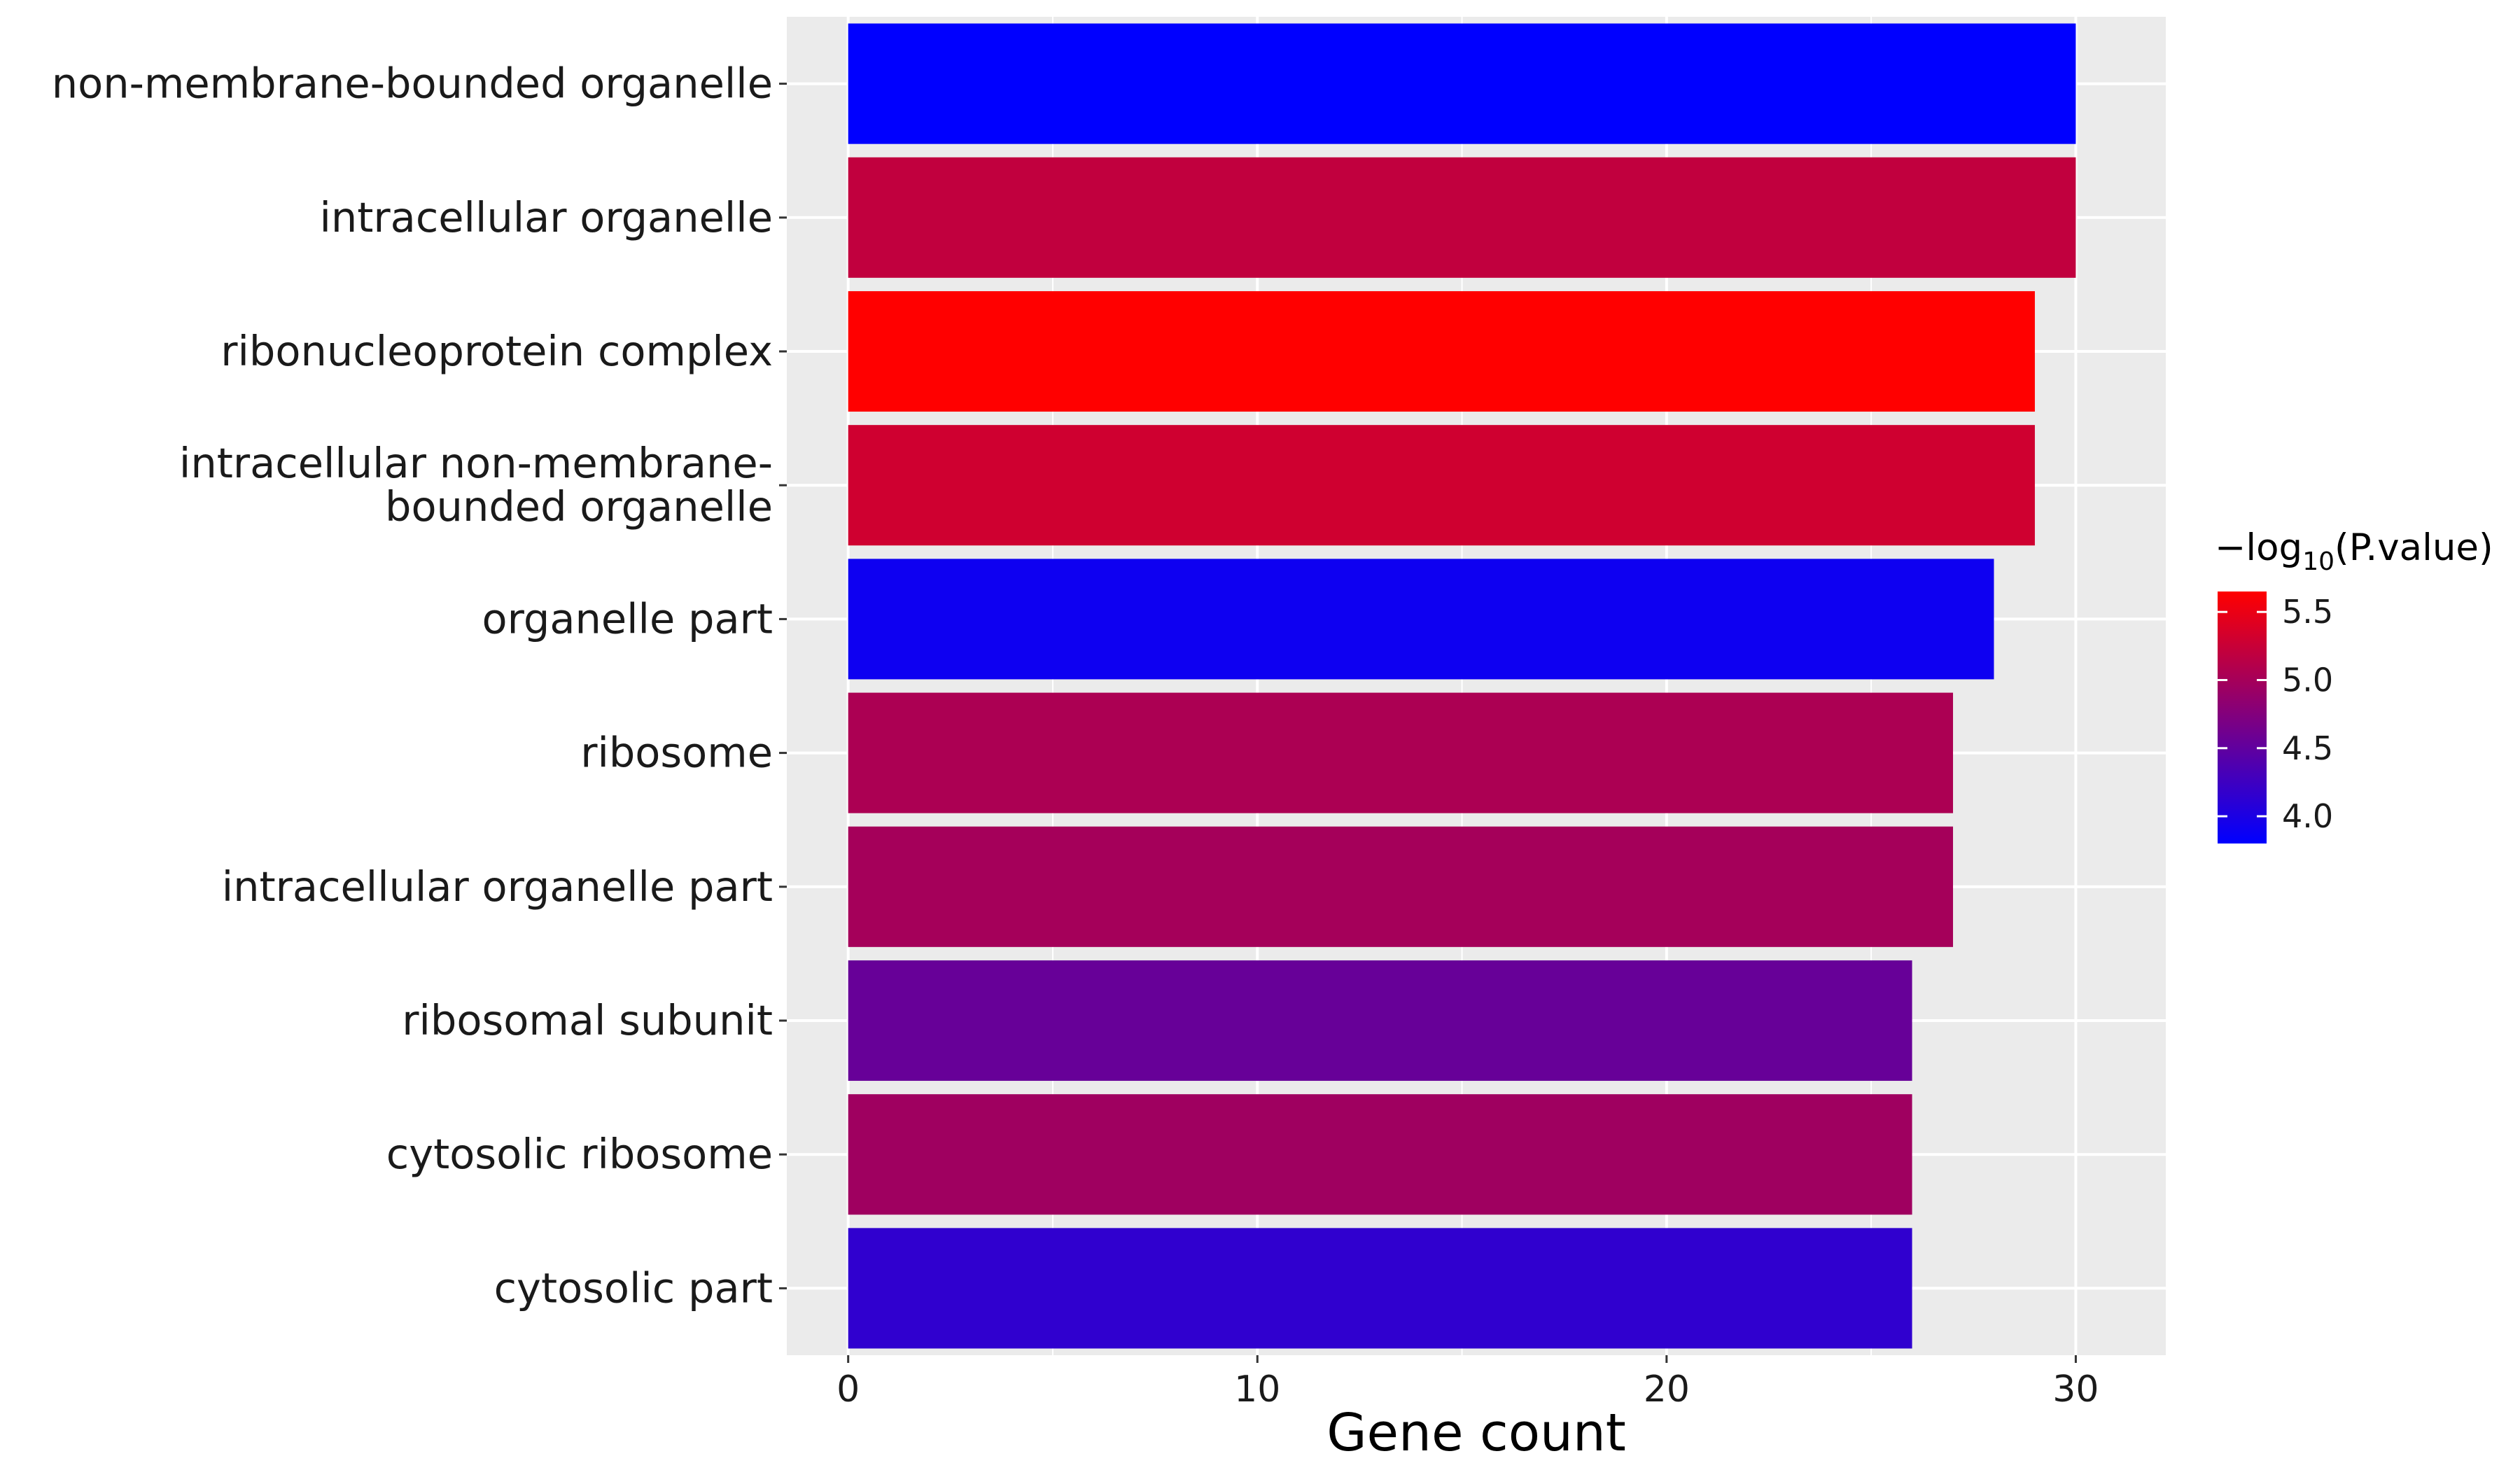  I want to click on category-label-line: ribonucleoprotein complex, so click(496, 351).